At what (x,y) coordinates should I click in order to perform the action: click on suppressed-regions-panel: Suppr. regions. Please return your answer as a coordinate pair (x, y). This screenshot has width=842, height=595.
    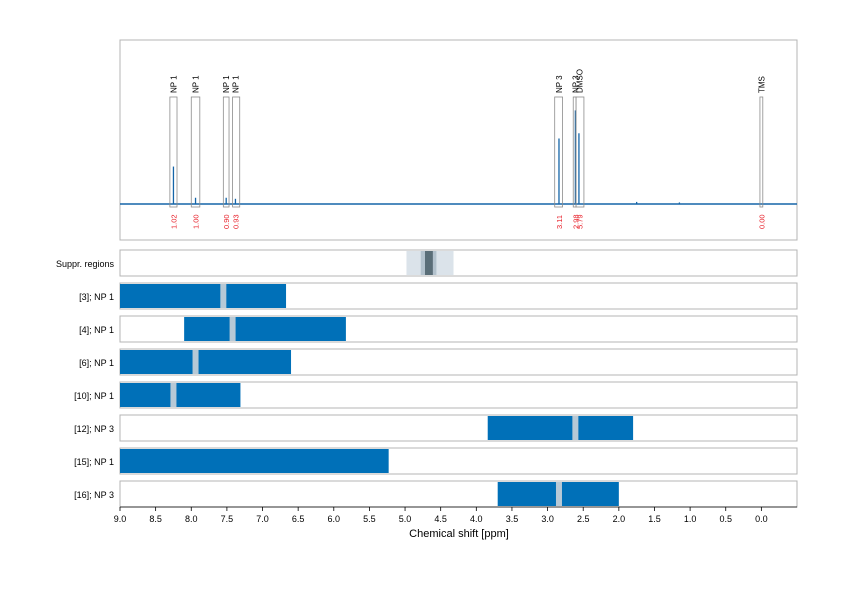
    Looking at the image, I should click on (427, 263).